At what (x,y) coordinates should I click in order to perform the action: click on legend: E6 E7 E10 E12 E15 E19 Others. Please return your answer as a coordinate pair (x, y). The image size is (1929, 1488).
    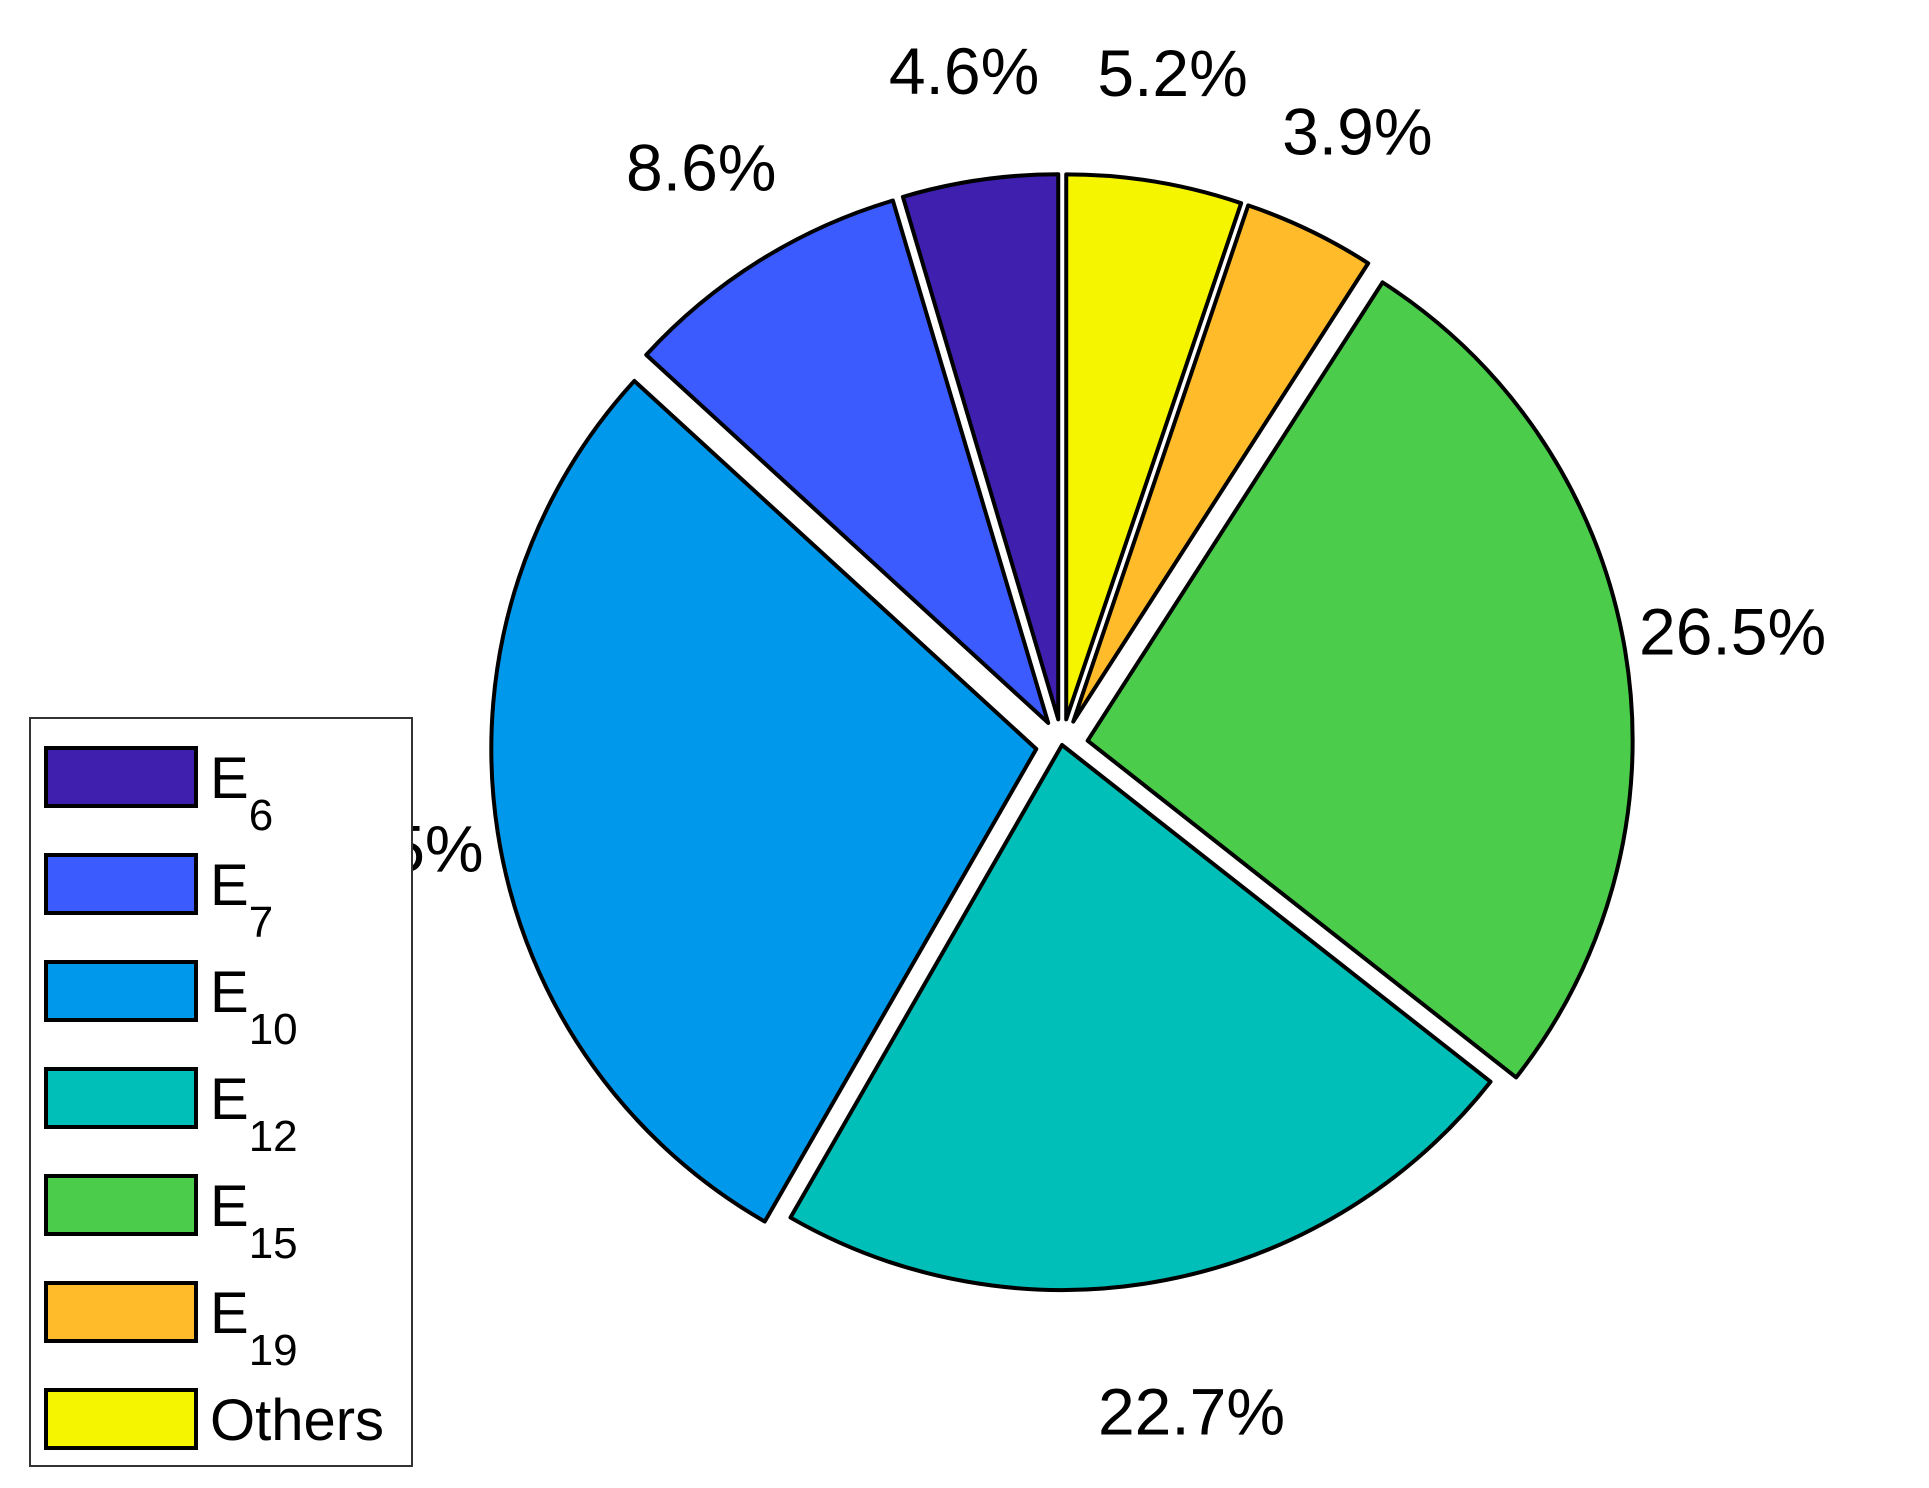
    Looking at the image, I should click on (221, 1092).